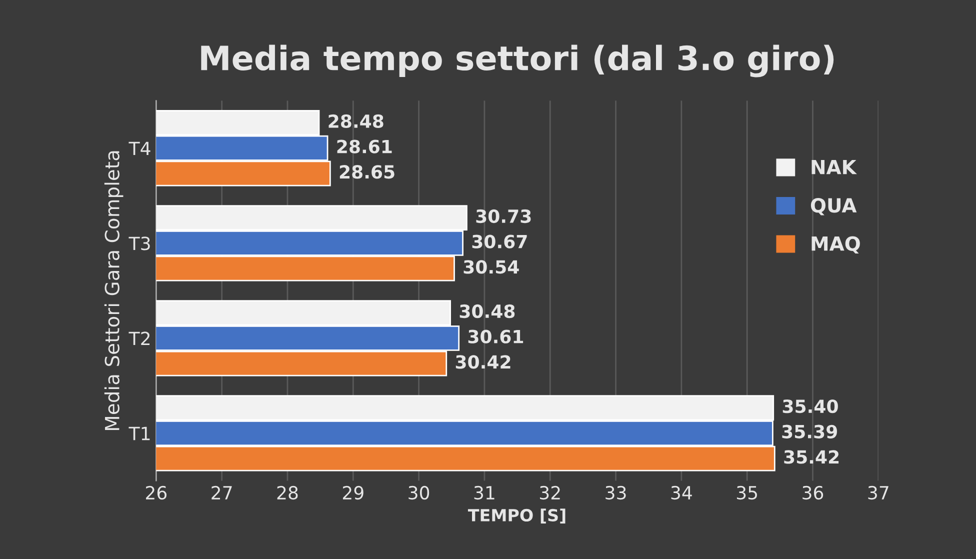  Describe the element at coordinates (681, 493) in the screenshot. I see `x-tick-label: 34` at that location.